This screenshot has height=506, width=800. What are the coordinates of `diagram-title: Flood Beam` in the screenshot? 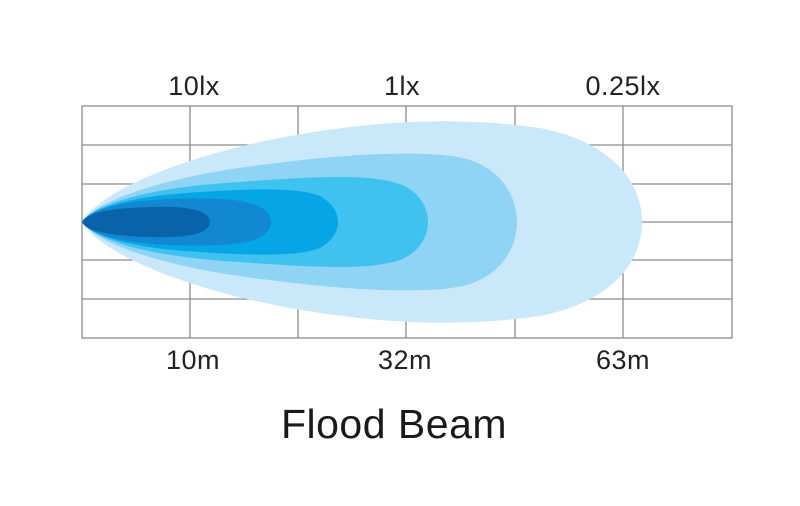 It's located at (394, 424).